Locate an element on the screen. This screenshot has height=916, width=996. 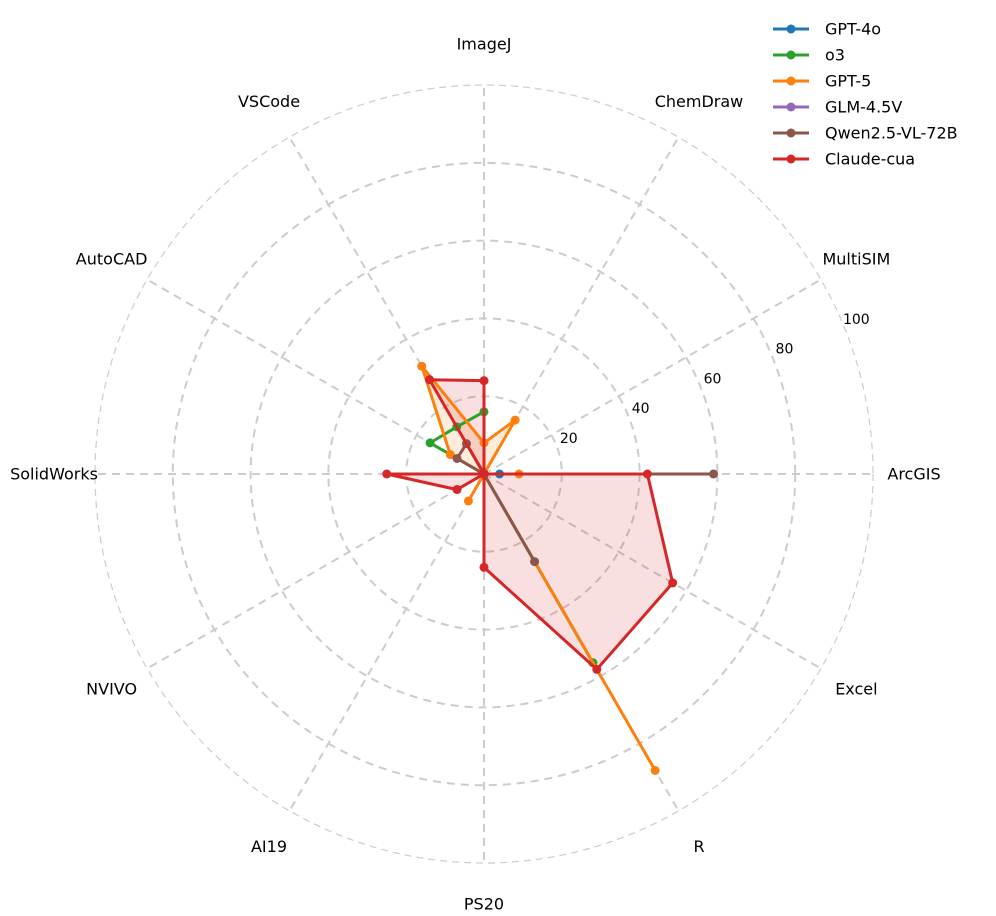
series-claude-cua is located at coordinates (530, 524).